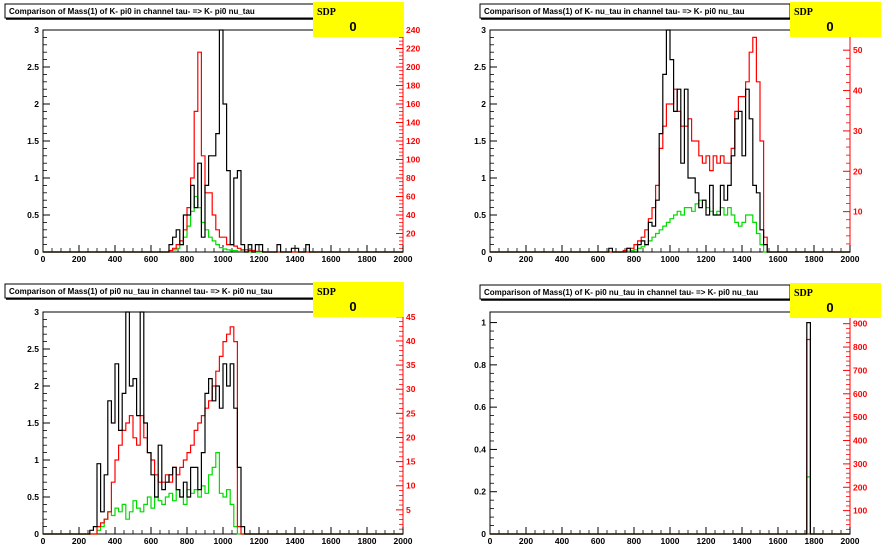 Image resolution: width=896 pixels, height=552 pixels. What do you see at coordinates (411, 178) in the screenshot?
I see `right-tick-label: 80` at bounding box center [411, 178].